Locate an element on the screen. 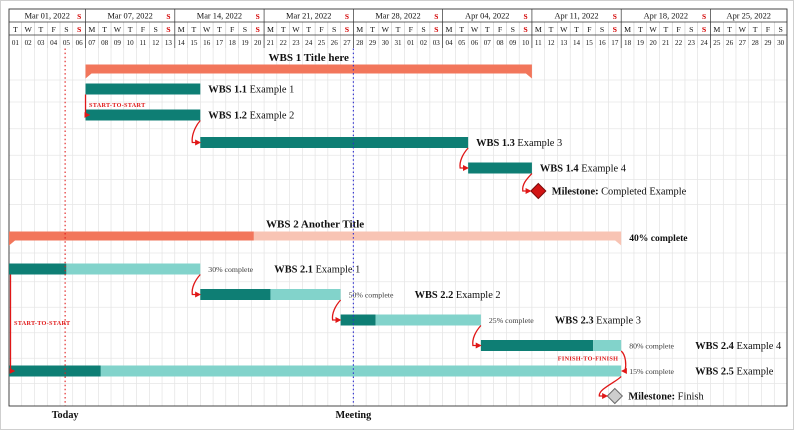 The image size is (794, 430). group-bar-todo-g2 is located at coordinates (437, 238).